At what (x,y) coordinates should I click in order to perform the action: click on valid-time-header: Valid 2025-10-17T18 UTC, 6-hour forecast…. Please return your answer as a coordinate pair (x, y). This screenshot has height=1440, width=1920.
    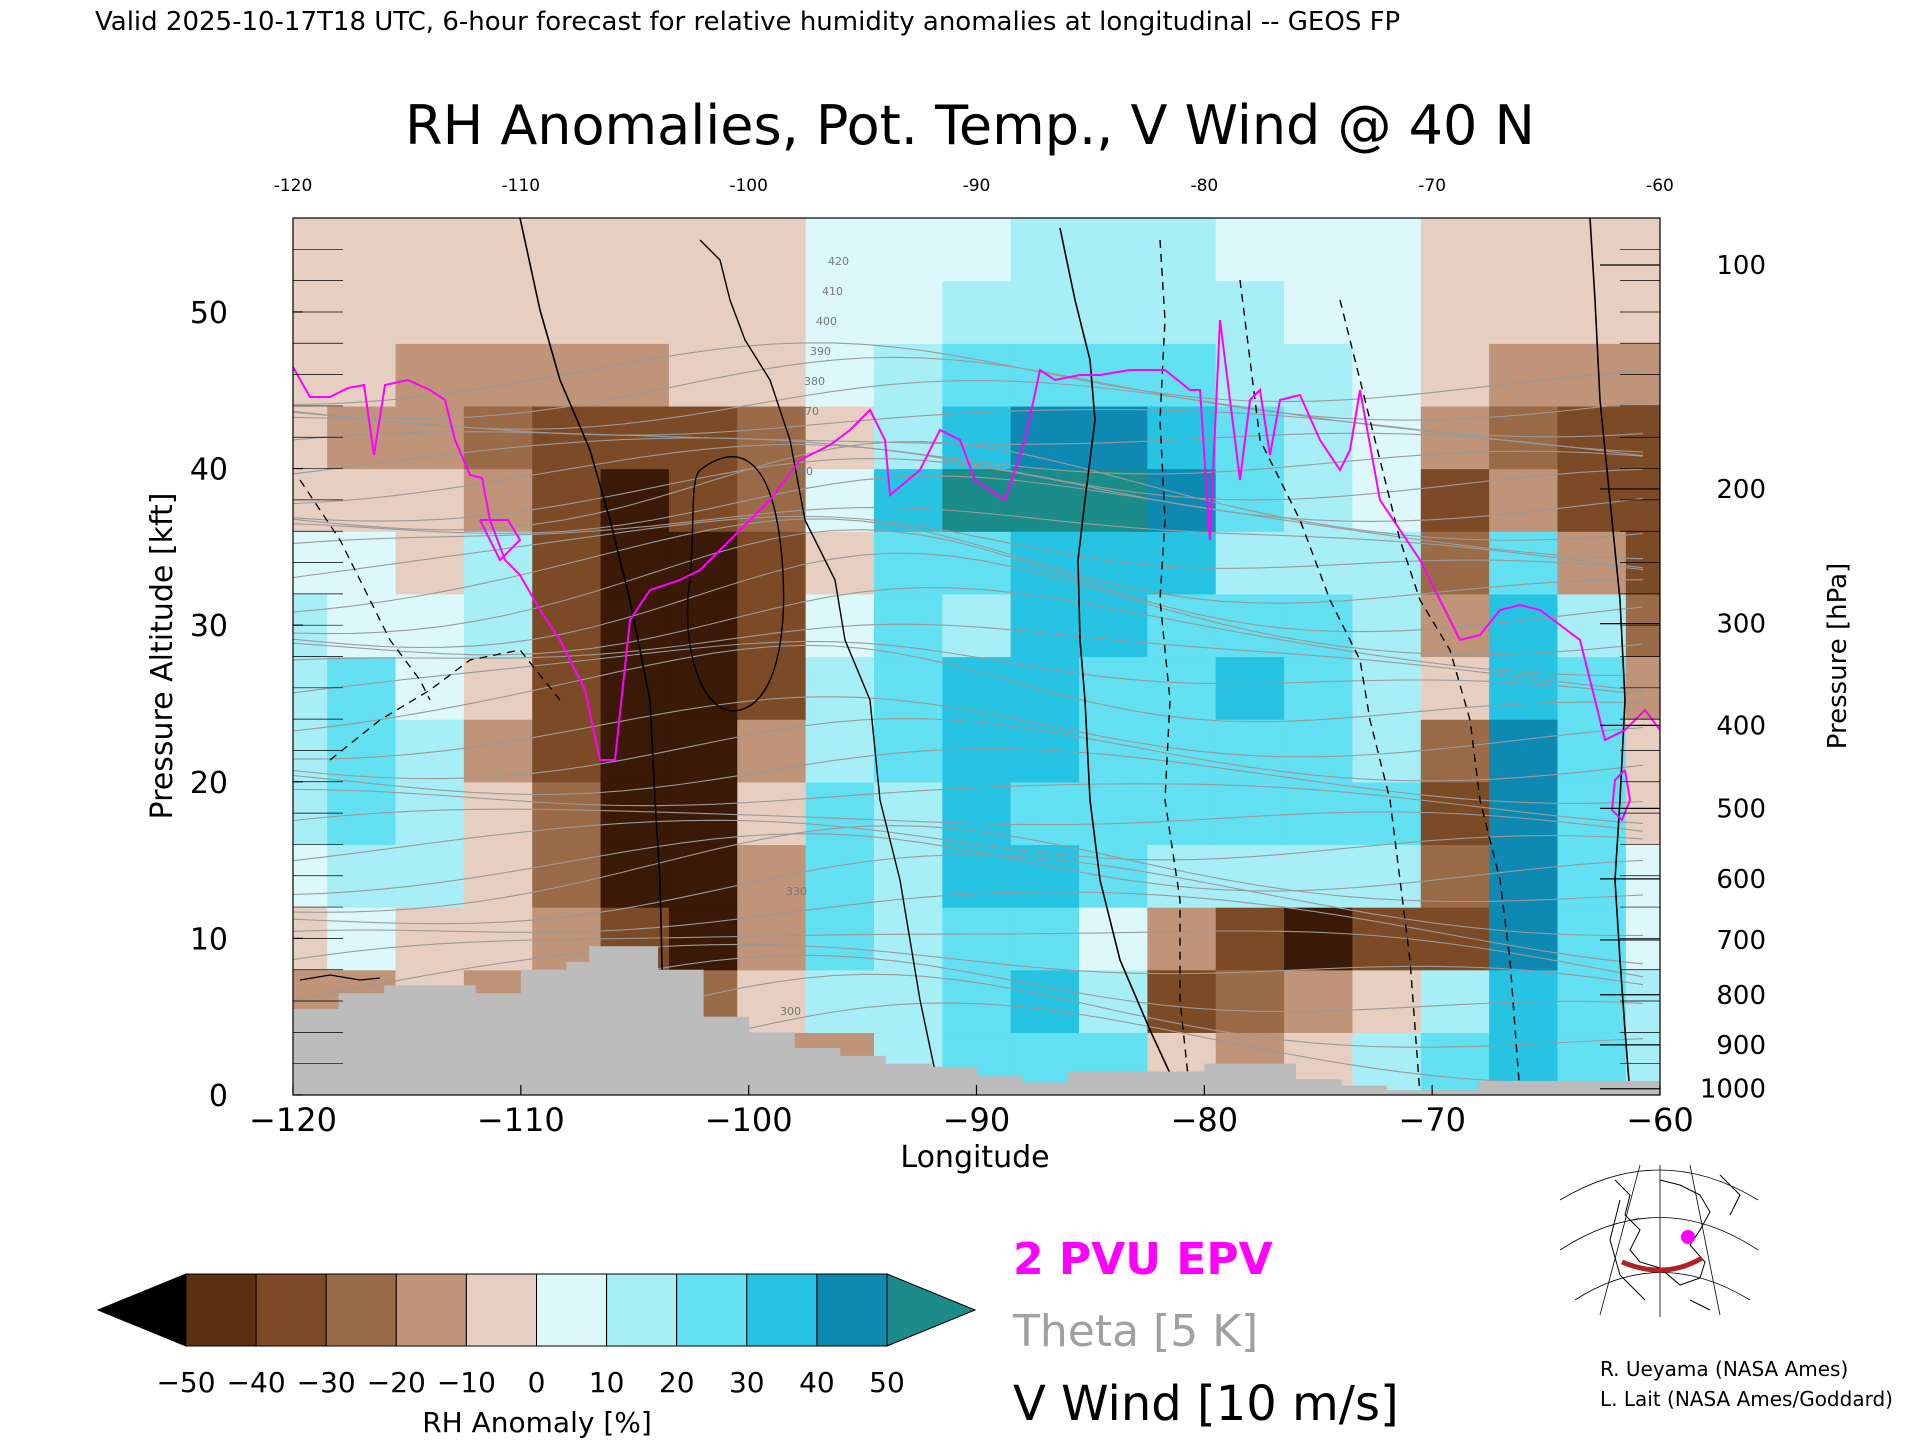
    Looking at the image, I should click on (747, 22).